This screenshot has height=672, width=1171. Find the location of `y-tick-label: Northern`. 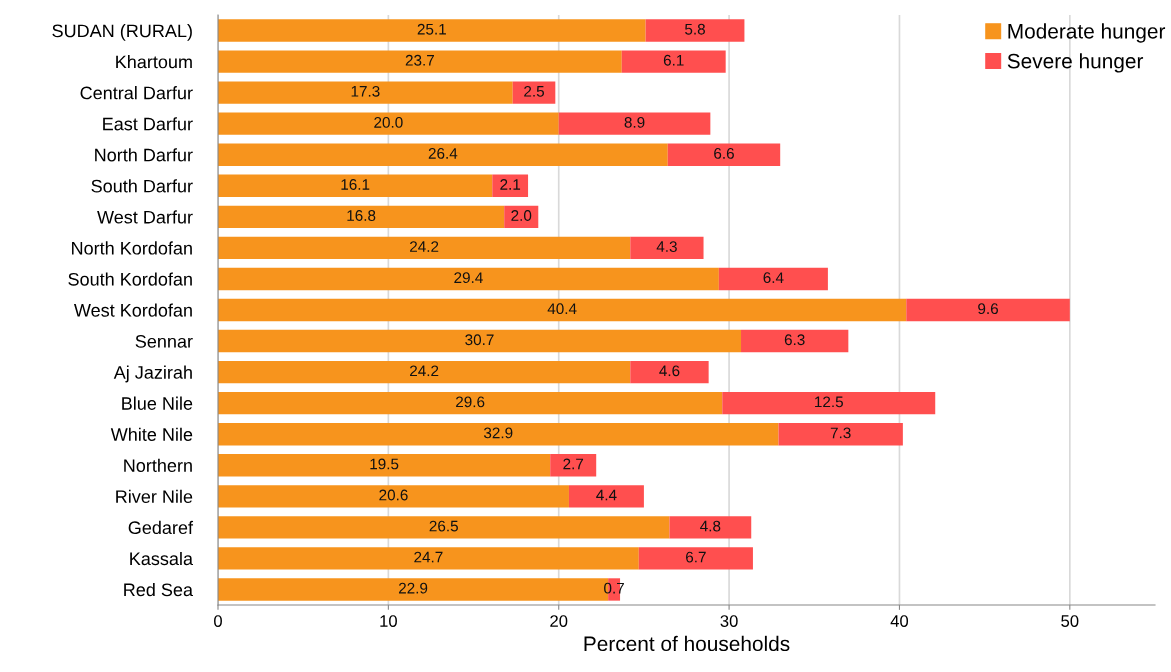

y-tick-label: Northern is located at coordinates (158, 465).